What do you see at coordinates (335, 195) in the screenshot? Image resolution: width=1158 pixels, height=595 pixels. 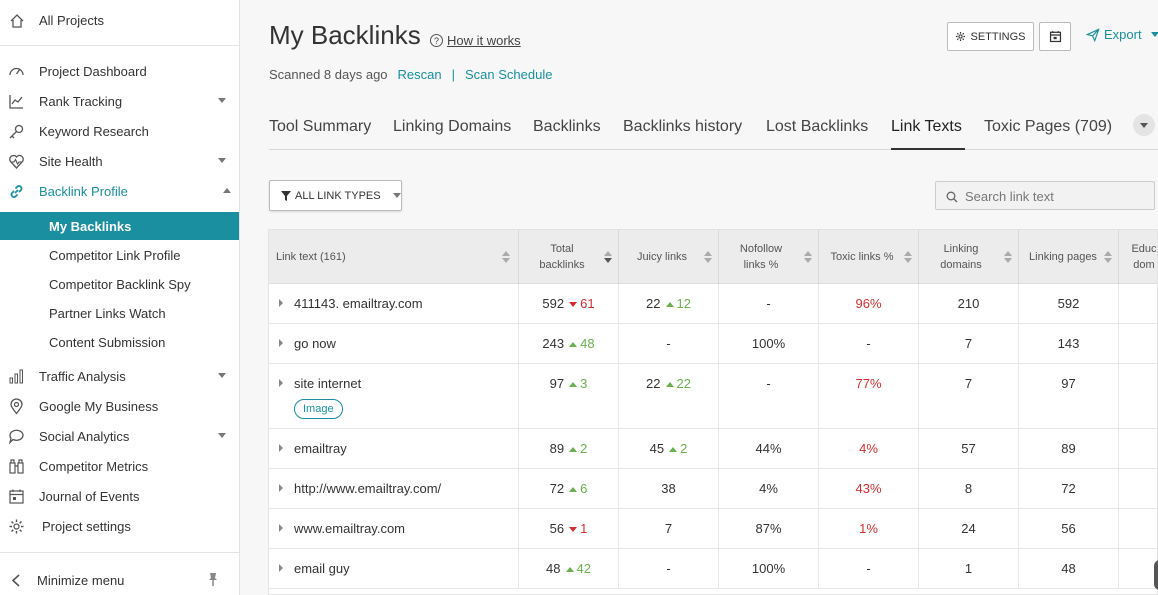 I see `link-type-filter: ALL LINK TYPES` at bounding box center [335, 195].